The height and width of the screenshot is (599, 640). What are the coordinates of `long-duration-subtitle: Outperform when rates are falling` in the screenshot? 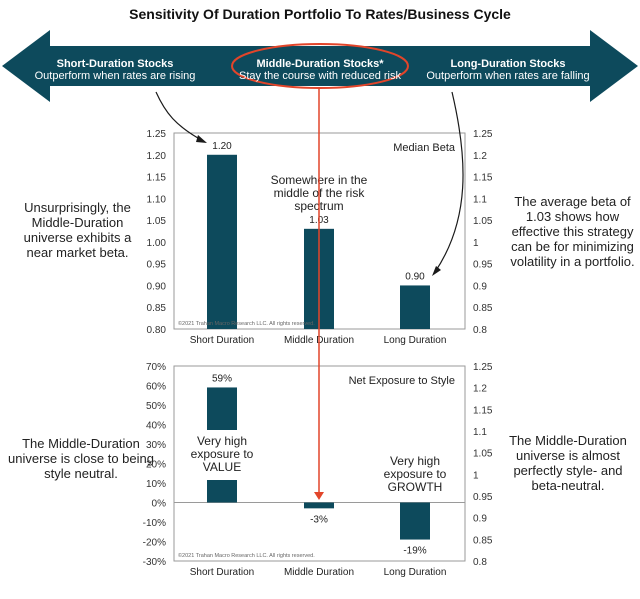 It's located at (508, 76).